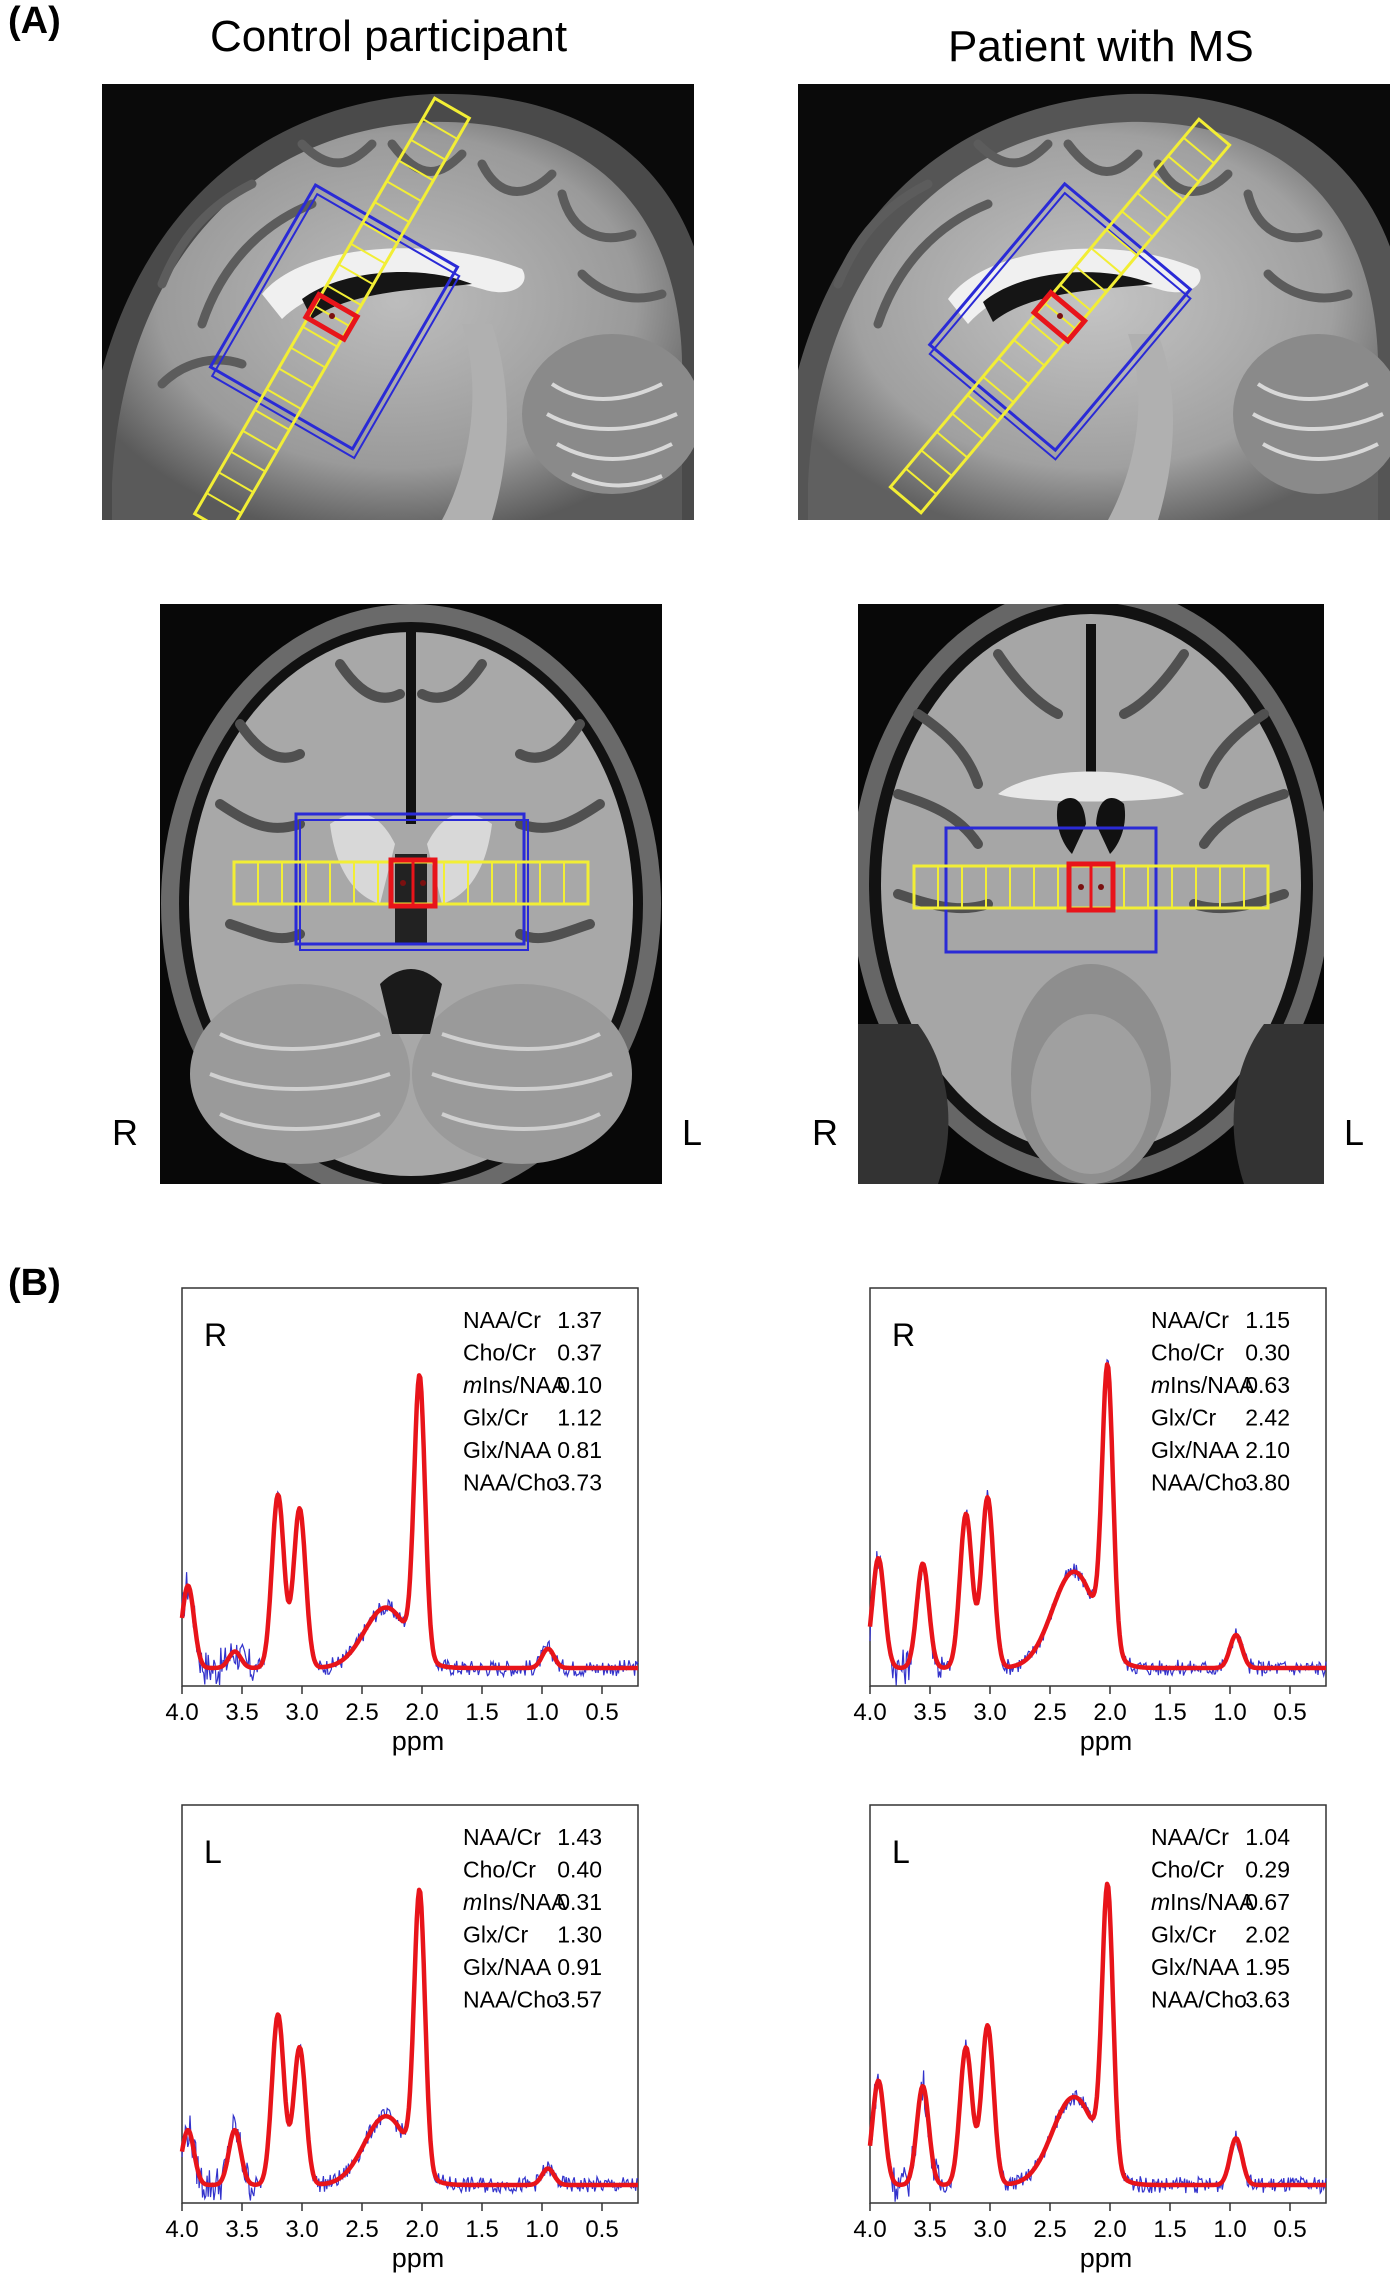 The height and width of the screenshot is (2295, 1399). Describe the element at coordinates (579, 1483) in the screenshot. I see `ratio-value: 3.73` at that location.